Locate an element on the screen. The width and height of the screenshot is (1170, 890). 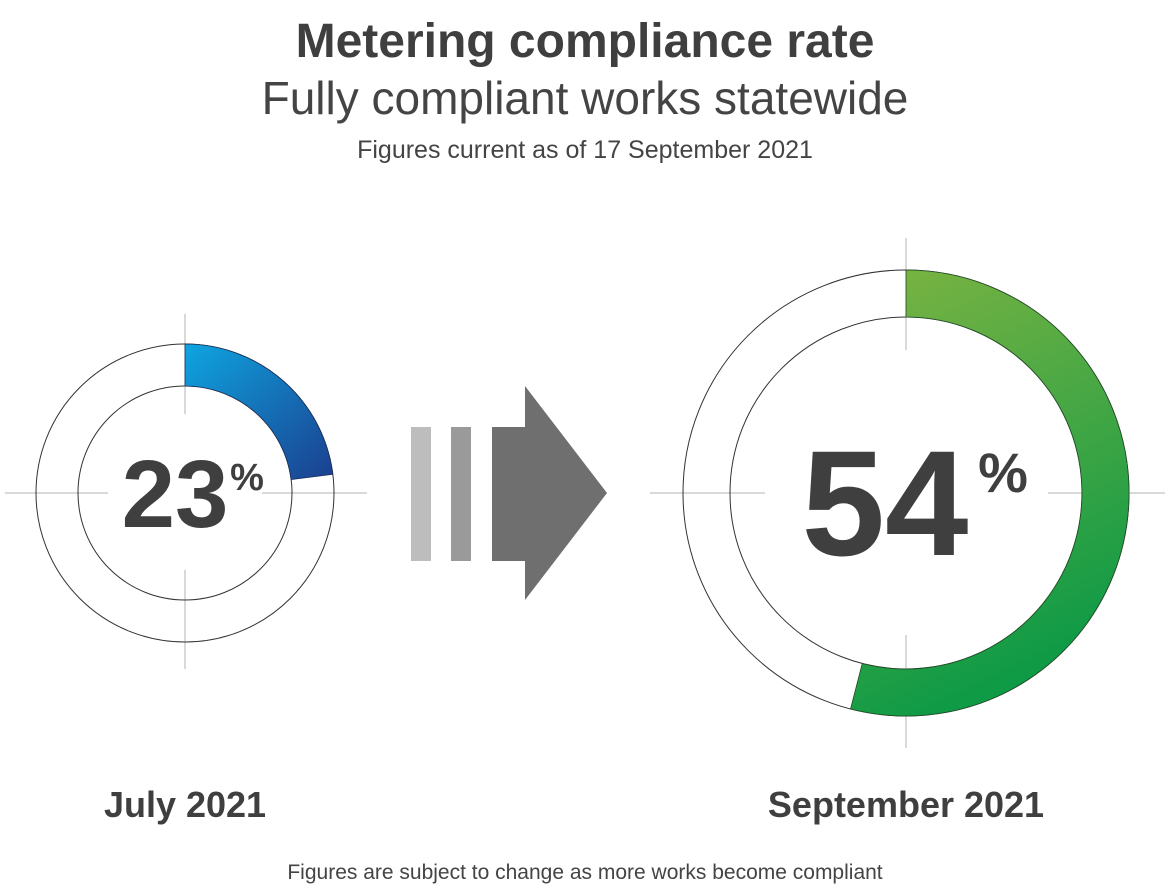
arrow-bar-light is located at coordinates (421, 494).